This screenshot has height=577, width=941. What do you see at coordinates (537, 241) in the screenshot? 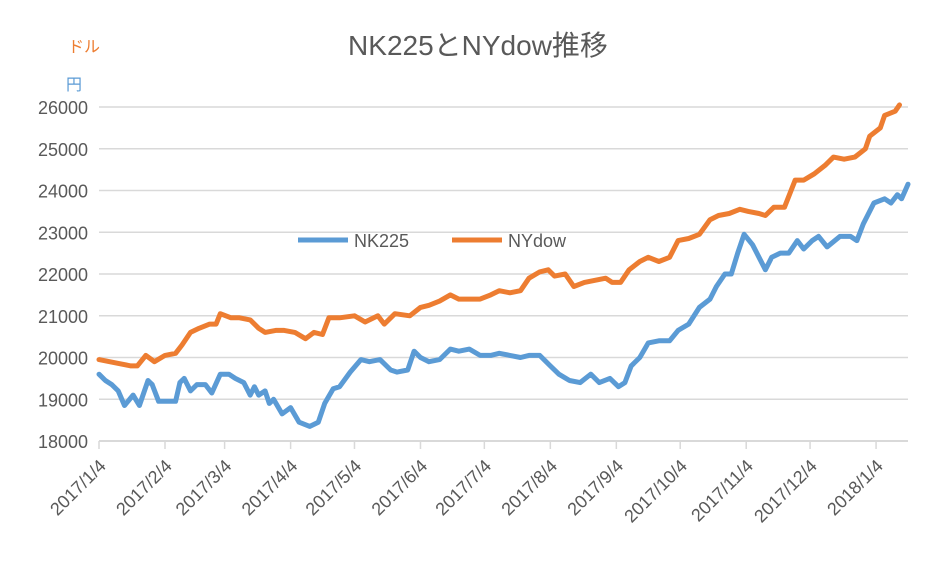
I see `legend-label-nydow: NYdow` at bounding box center [537, 241].